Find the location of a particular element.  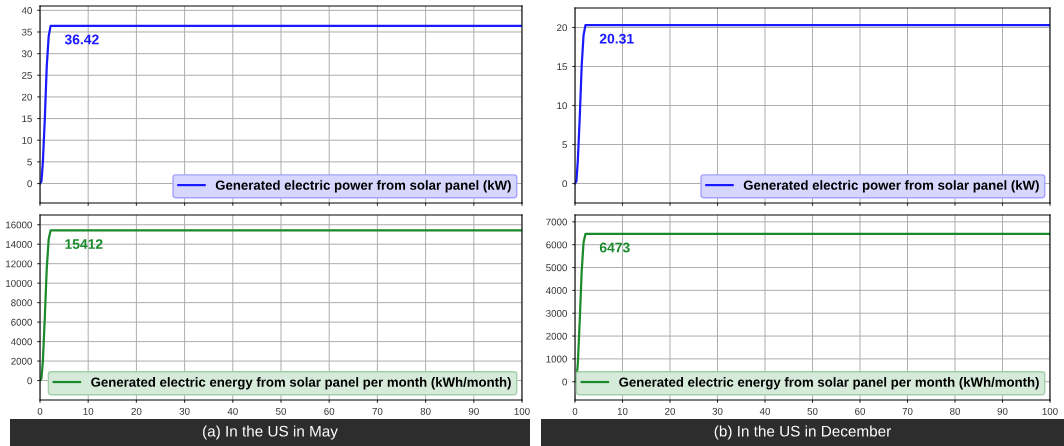

y-tick-label: 40 is located at coordinates (26, 10).